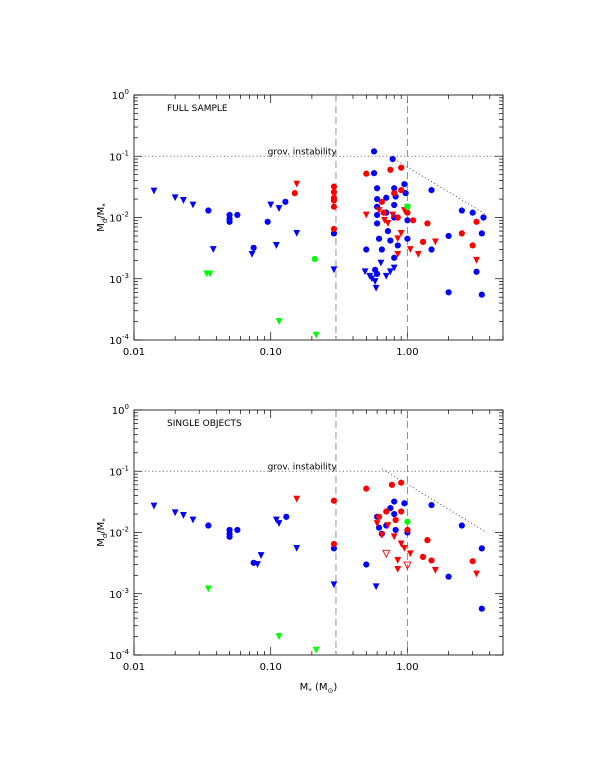 This screenshot has height=770, width=595. Describe the element at coordinates (119, 156) in the screenshot. I see `y-tick-label: 10⁻¹` at that location.